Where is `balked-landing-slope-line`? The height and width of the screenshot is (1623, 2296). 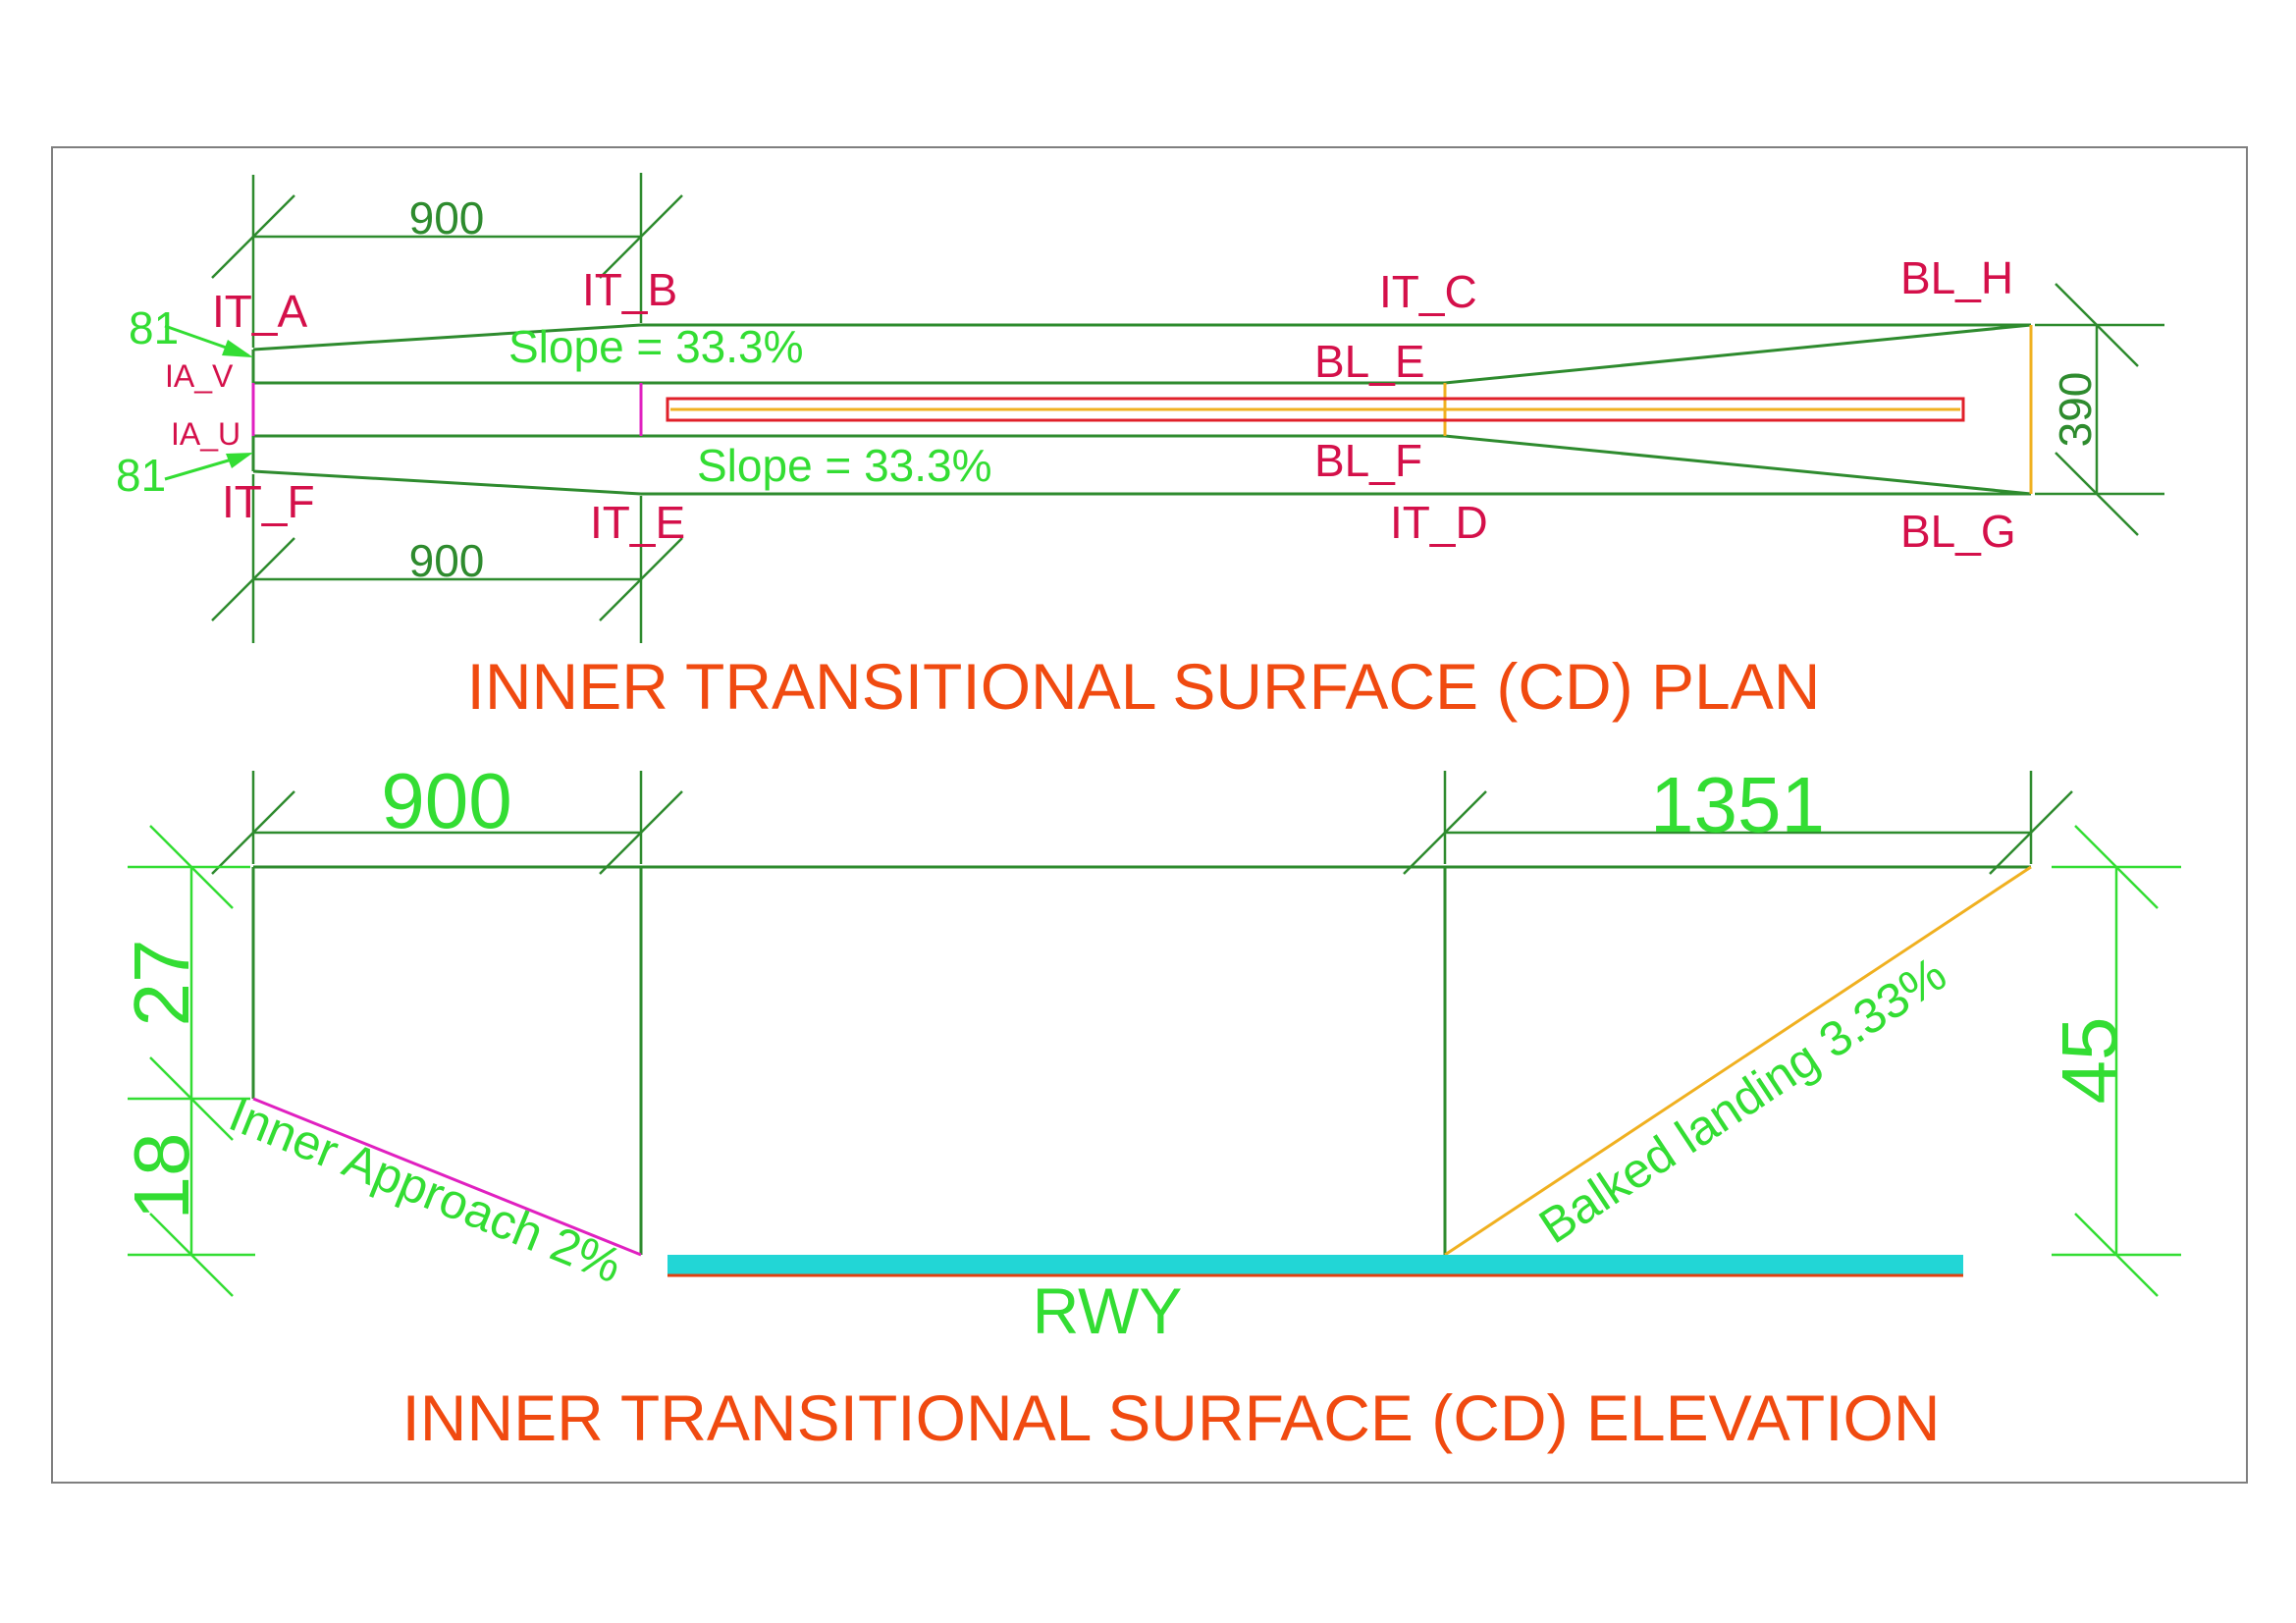
balked-landing-slope-line is located at coordinates (1738, 1061).